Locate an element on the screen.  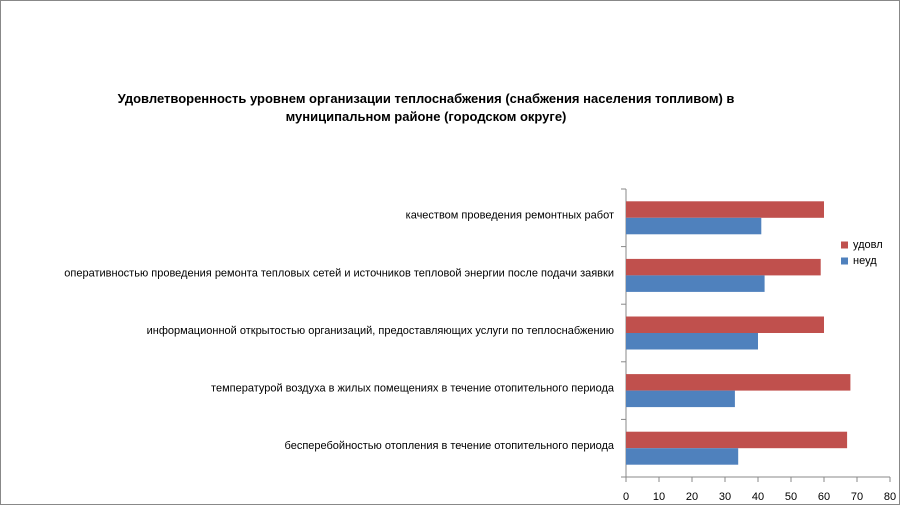
x-tick-label: 20 is located at coordinates (692, 497).